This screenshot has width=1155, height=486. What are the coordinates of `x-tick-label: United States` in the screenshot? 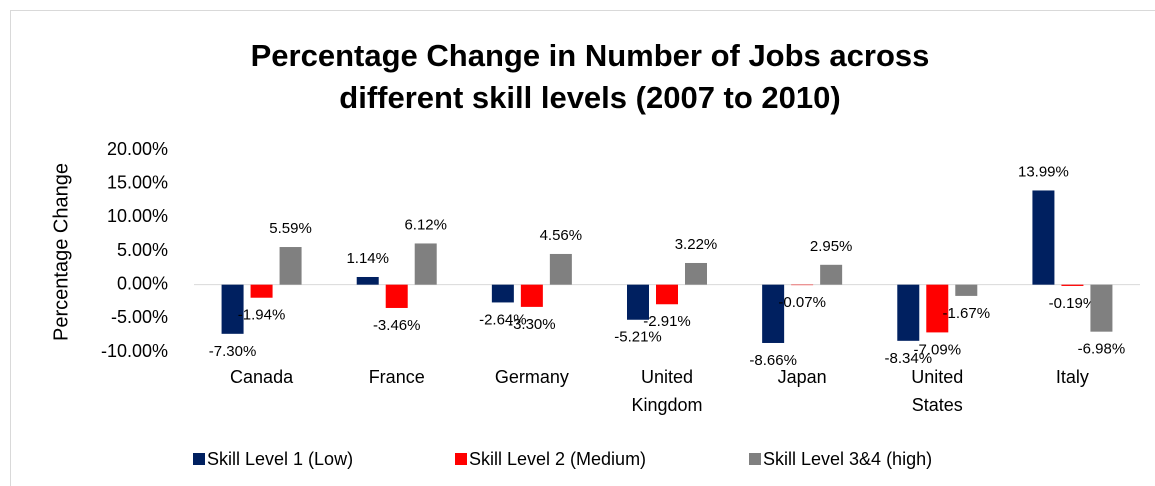 It's located at (937, 391).